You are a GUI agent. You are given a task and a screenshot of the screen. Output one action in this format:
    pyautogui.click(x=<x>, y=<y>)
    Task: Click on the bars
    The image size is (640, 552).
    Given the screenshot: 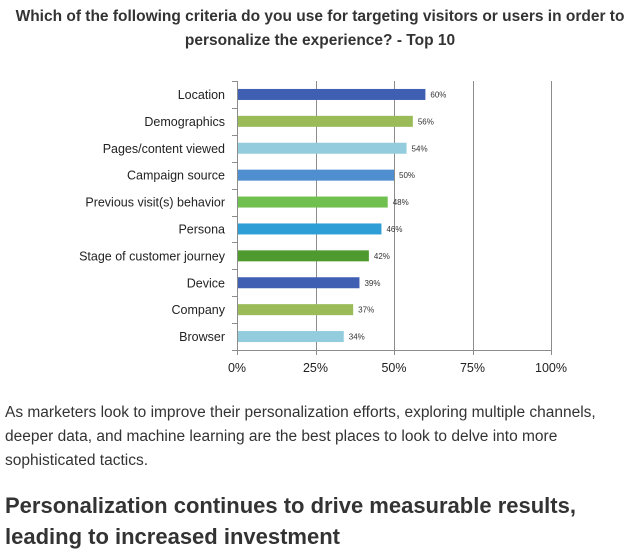 What is the action you would take?
    pyautogui.click(x=331, y=215)
    